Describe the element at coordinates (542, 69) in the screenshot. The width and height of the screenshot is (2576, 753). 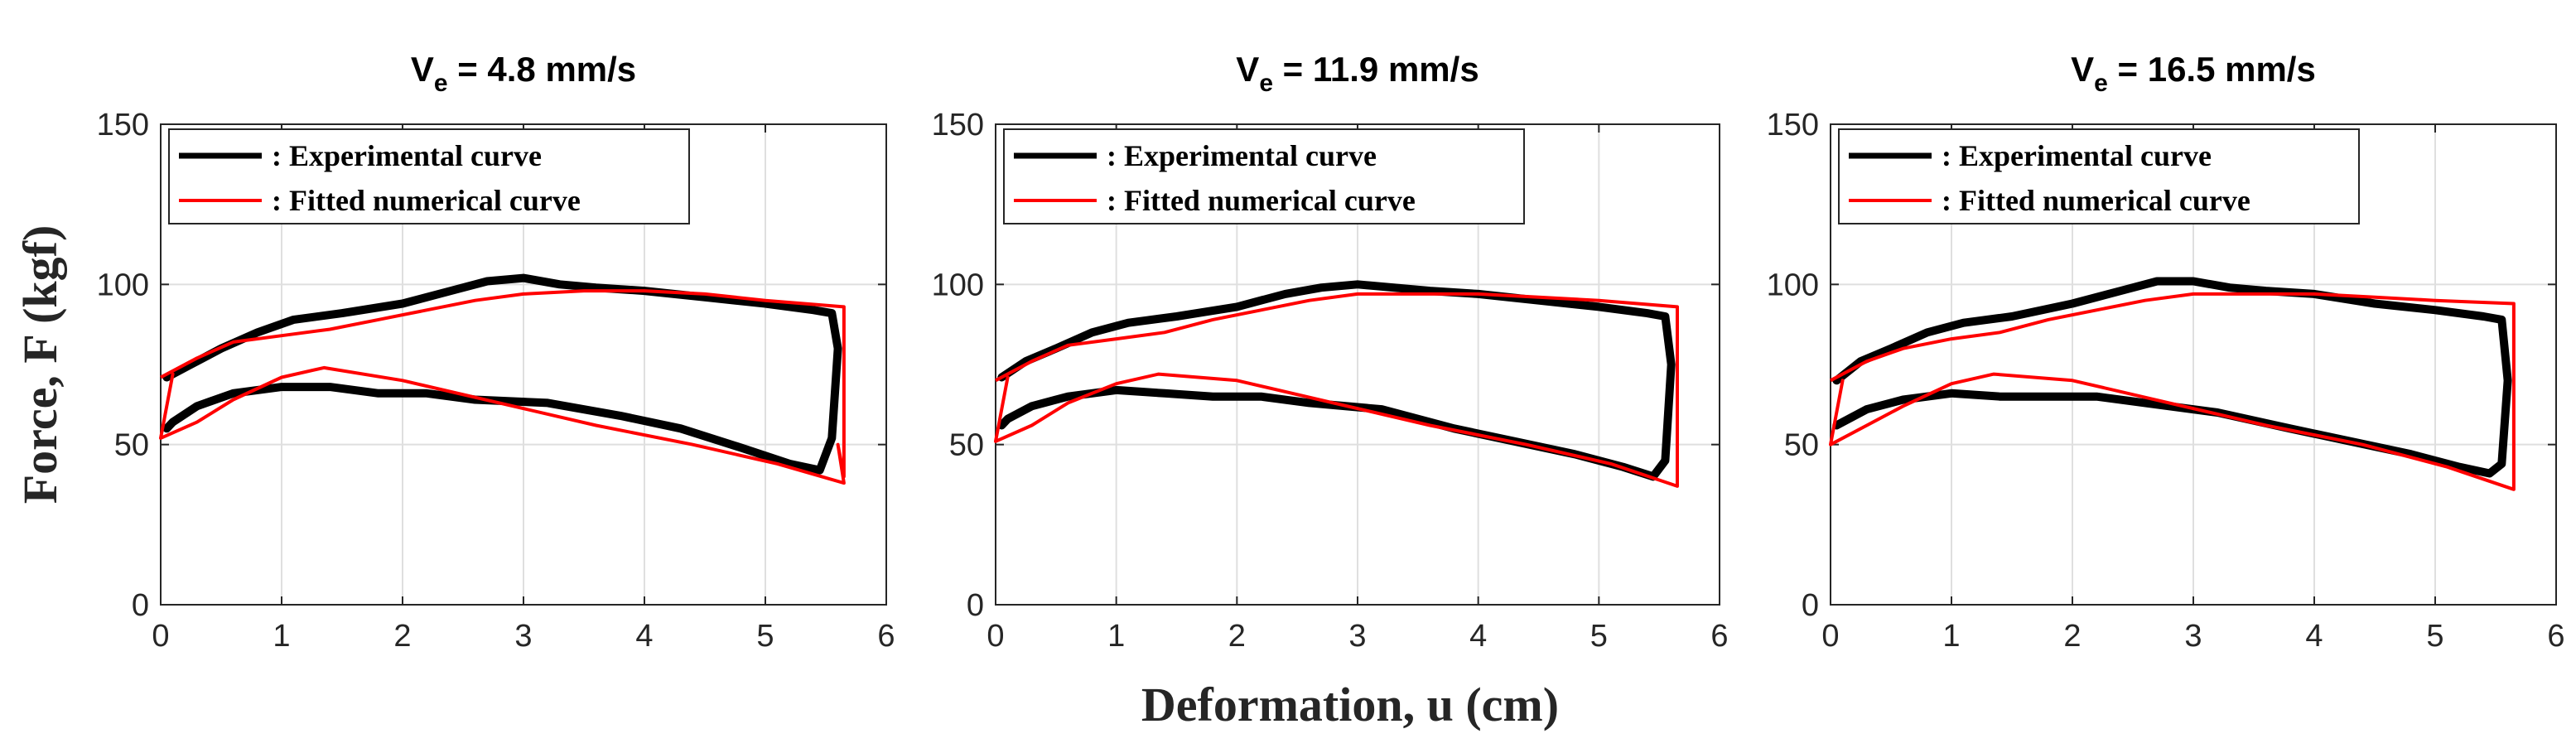
I see `title-value: = 4.8 mm/s` at that location.